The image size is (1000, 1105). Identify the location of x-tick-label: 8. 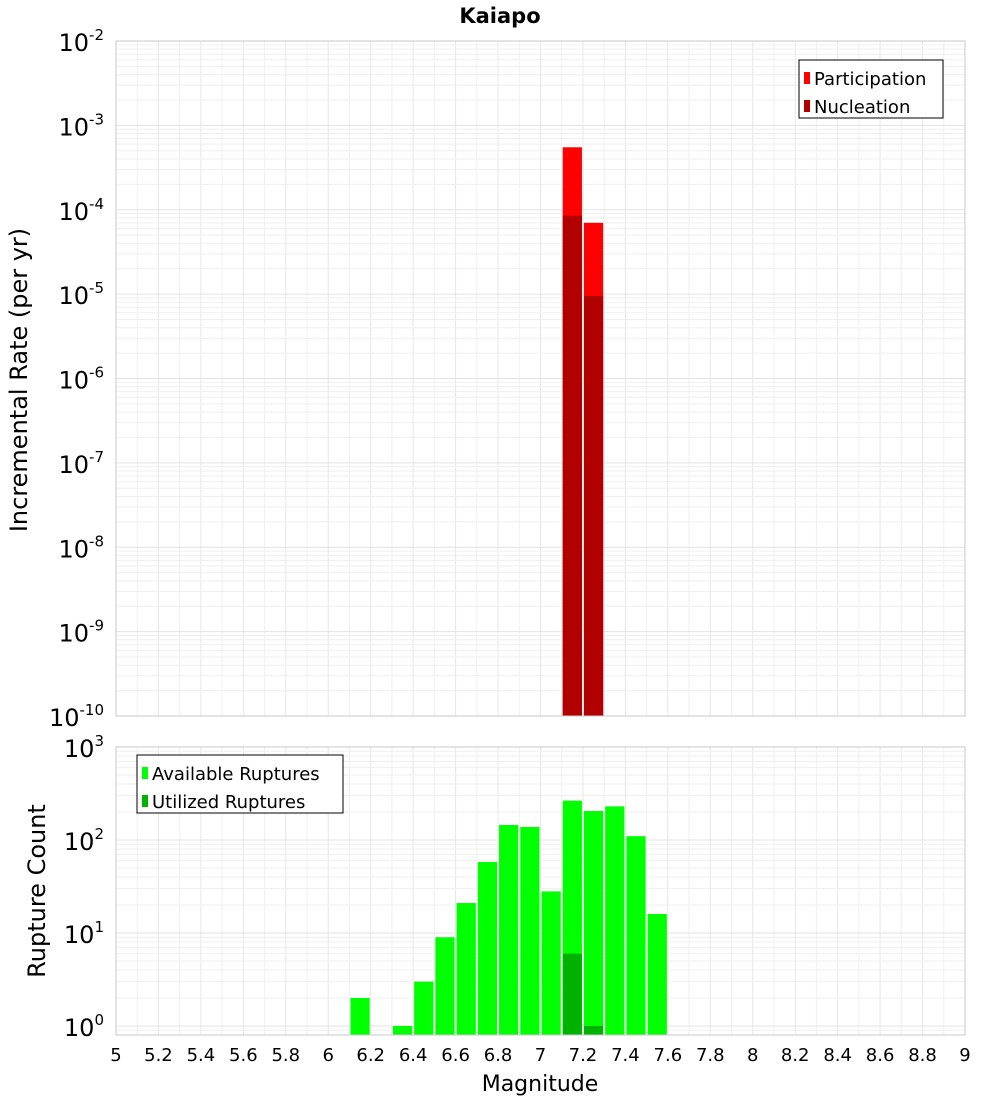
(752, 1055).